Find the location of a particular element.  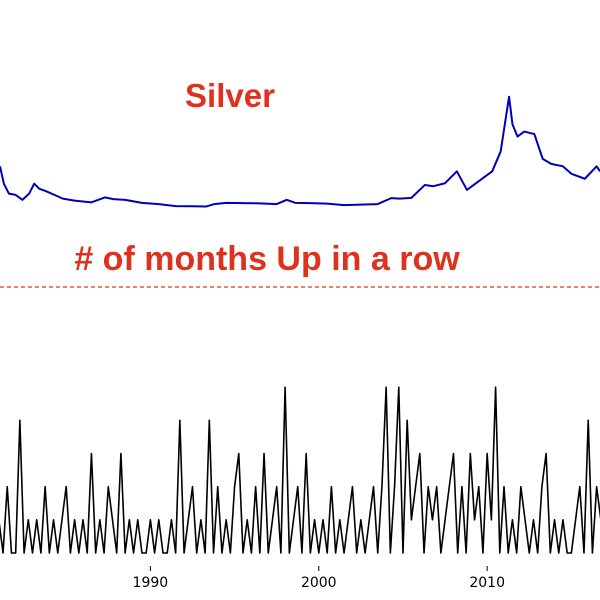

chart-title: Silver is located at coordinates (230, 95).